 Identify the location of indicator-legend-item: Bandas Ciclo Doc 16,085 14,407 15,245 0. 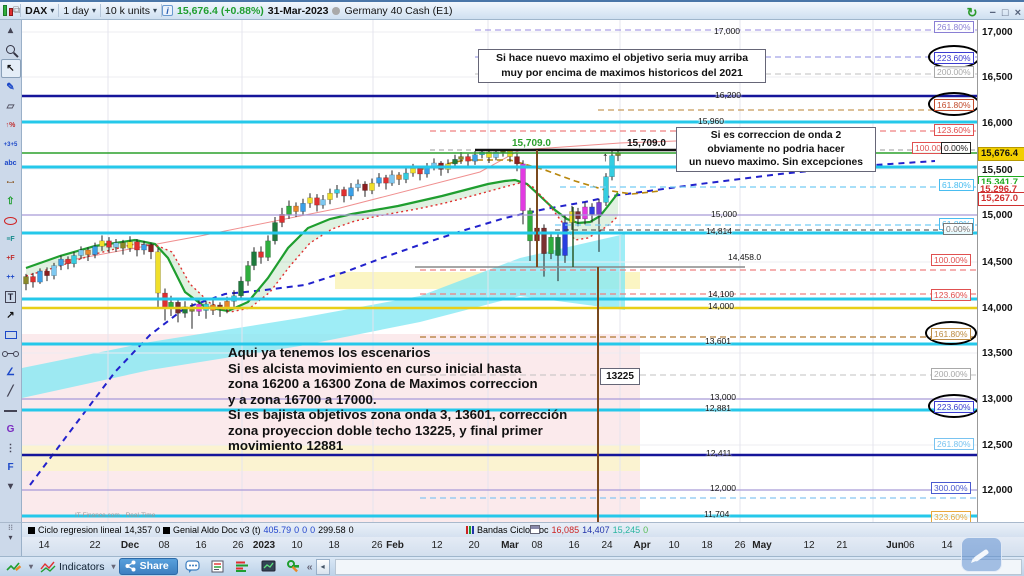
(557, 530).